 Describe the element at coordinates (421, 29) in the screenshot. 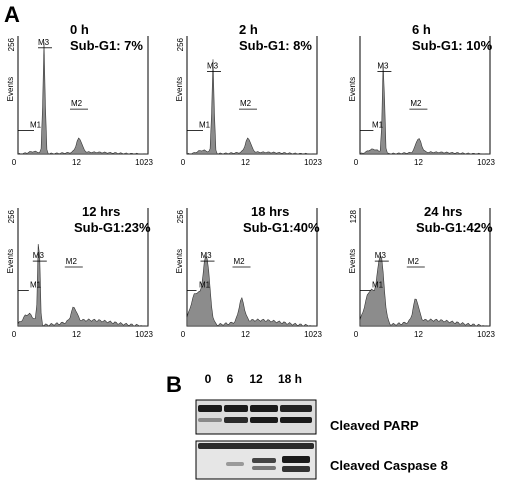

I see `time-label: 6 h` at that location.